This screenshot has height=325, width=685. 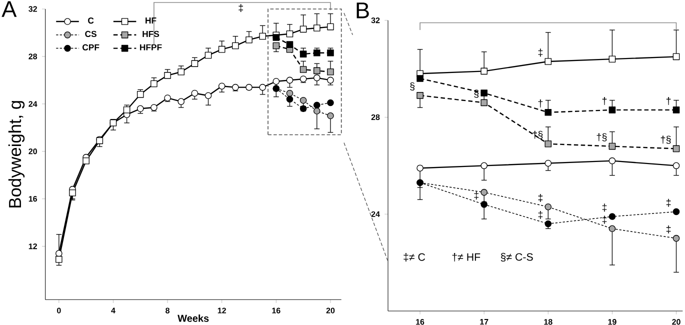 What do you see at coordinates (151, 21) in the screenshot?
I see `legend-label: HF` at bounding box center [151, 21].